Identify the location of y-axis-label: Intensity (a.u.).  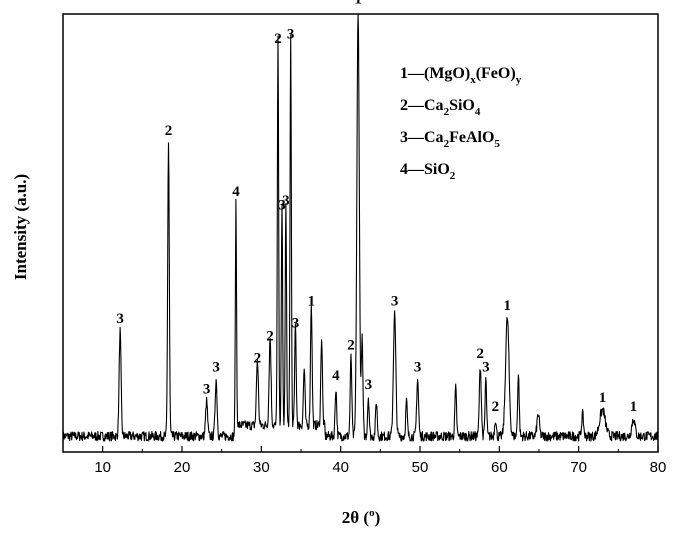
(20, 227).